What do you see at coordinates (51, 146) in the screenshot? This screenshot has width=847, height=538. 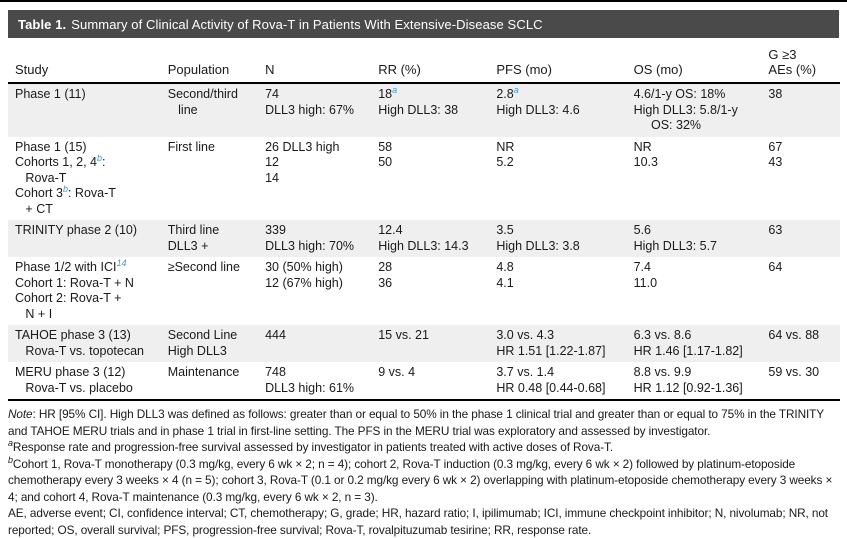 I see `cell-line: Phase 1 (15)` at bounding box center [51, 146].